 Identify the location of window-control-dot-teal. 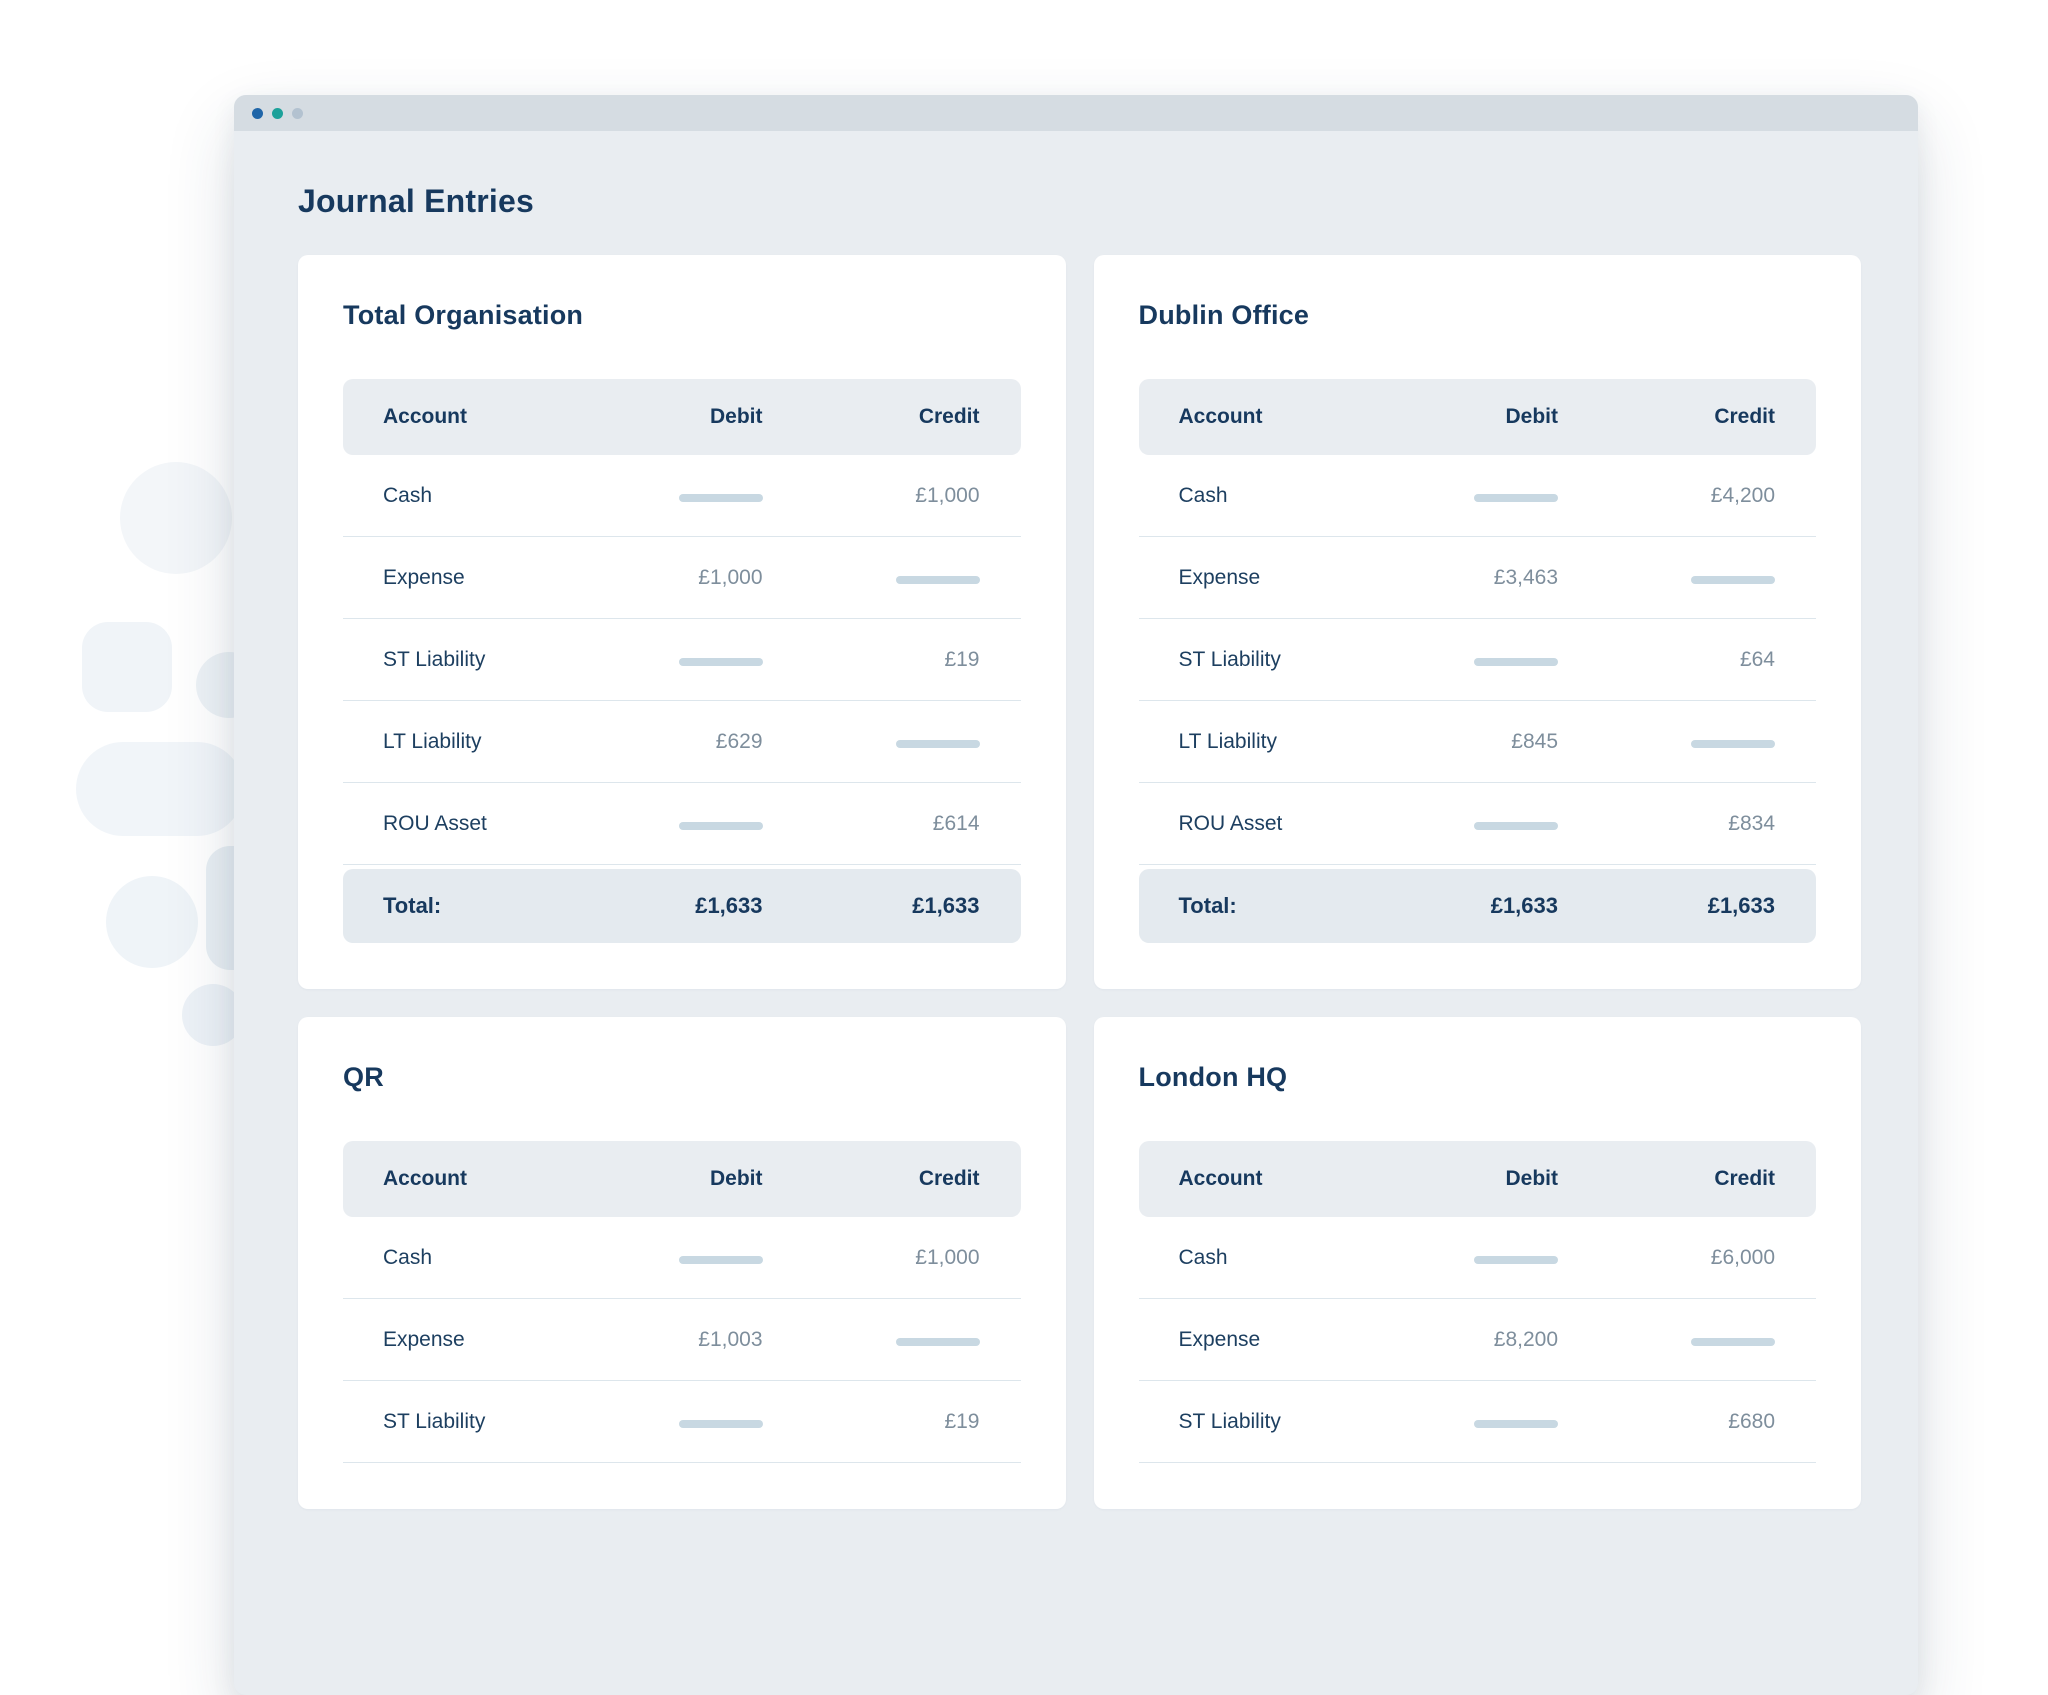
(277, 113).